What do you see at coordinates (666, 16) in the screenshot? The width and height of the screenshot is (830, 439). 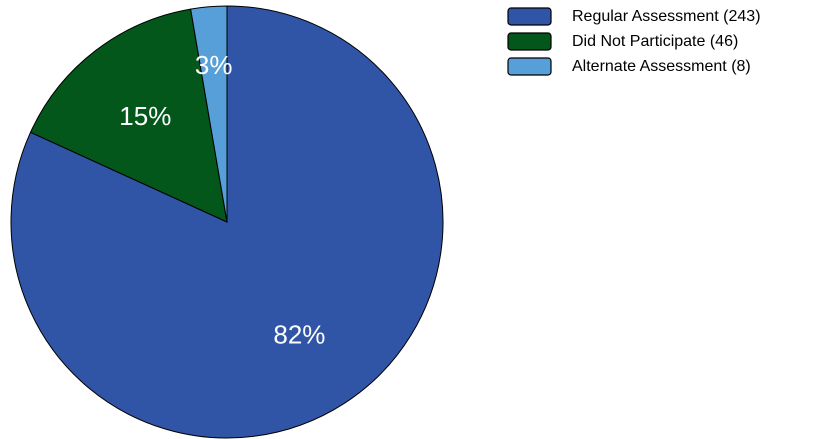 I see `legend-label-0: Regular Assessment (243)` at bounding box center [666, 16].